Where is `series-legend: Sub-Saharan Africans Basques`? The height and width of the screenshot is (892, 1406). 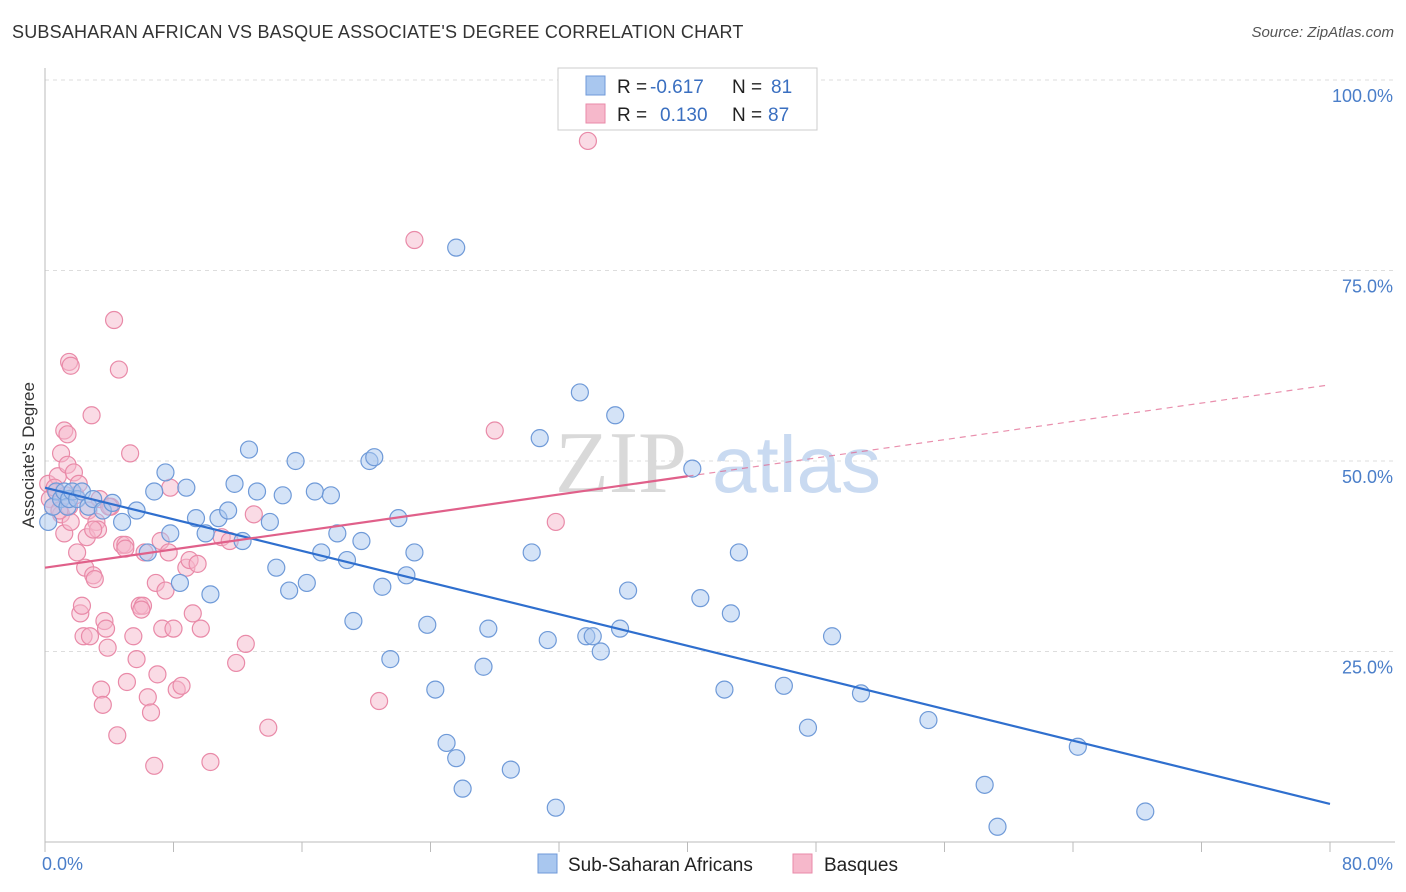
series-legend: Sub-Saharan Africans Basques is located at coordinates (717, 864).